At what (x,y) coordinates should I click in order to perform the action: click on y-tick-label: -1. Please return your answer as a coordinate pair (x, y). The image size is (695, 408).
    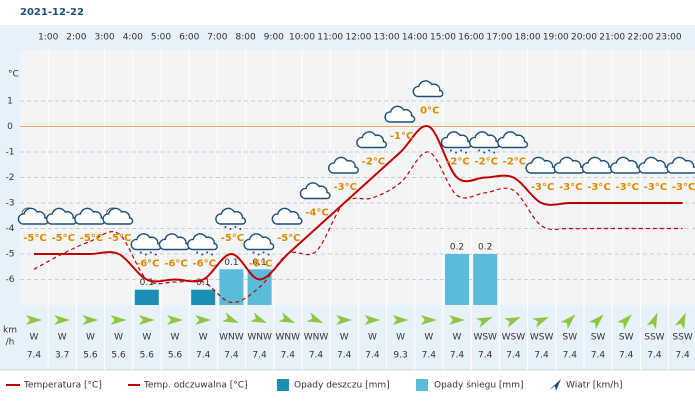
    Looking at the image, I should click on (10, 153).